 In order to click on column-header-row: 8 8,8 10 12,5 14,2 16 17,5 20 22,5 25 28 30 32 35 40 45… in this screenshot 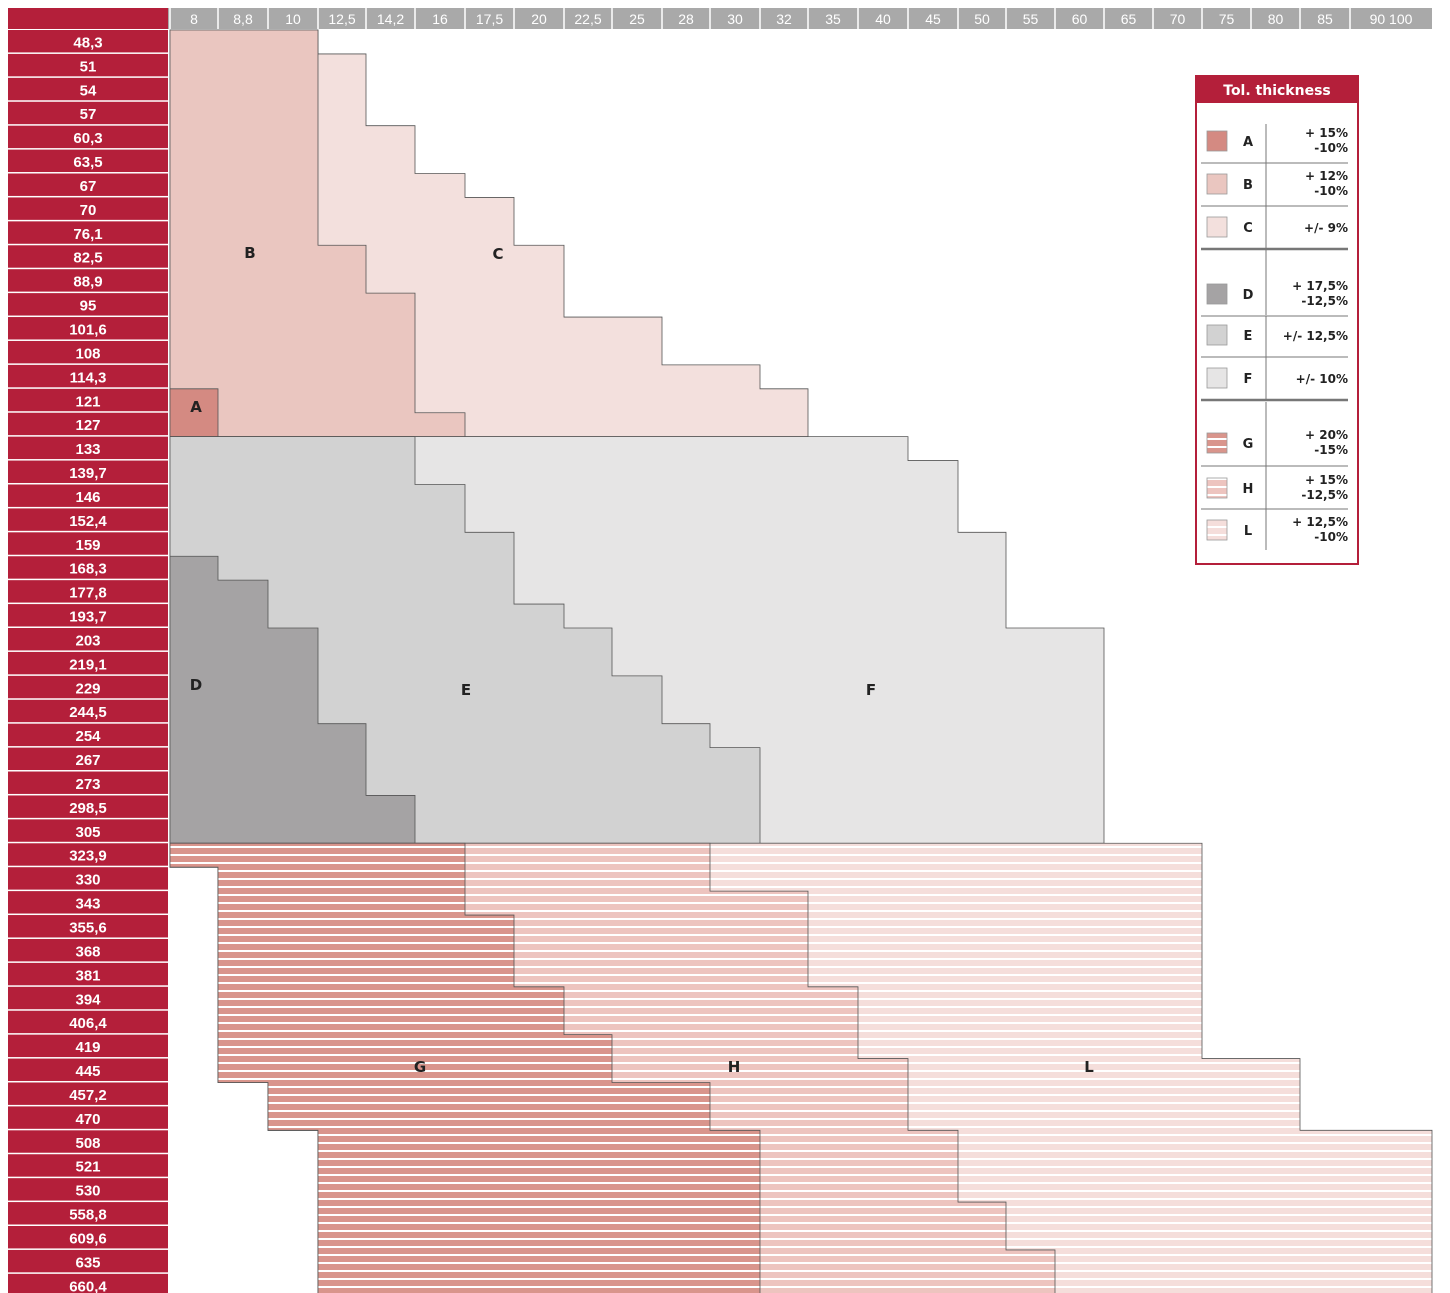, I will do `click(720, 18)`.